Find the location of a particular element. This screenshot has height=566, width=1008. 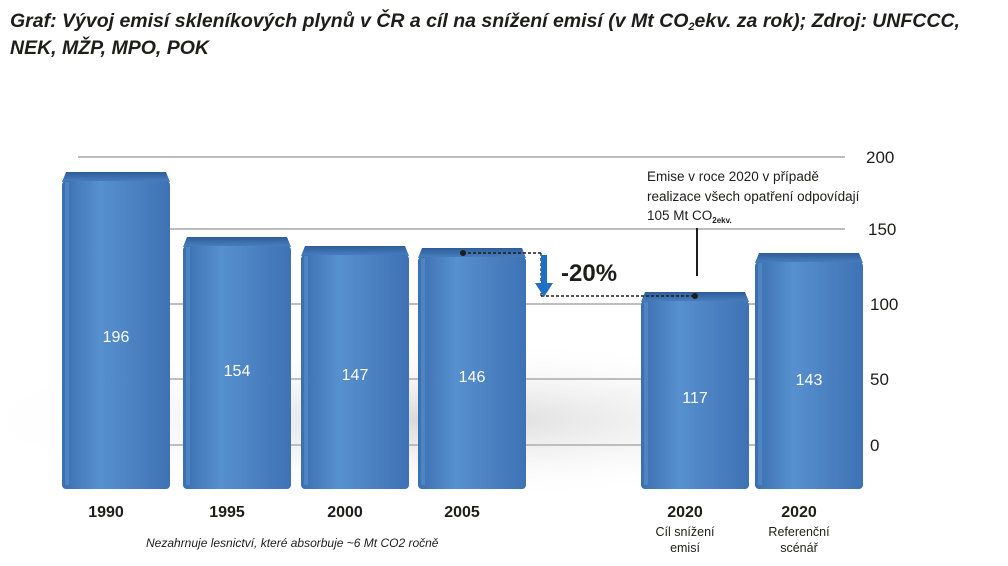

bar-4: 117 is located at coordinates (695, 390).